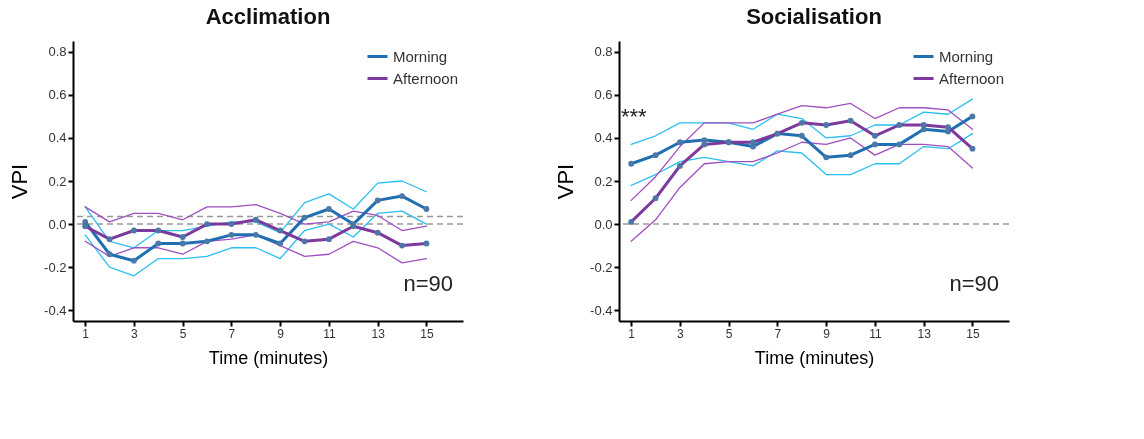 This screenshot has height=439, width=1144. I want to click on chart-title: Acclimation, so click(268, 16).